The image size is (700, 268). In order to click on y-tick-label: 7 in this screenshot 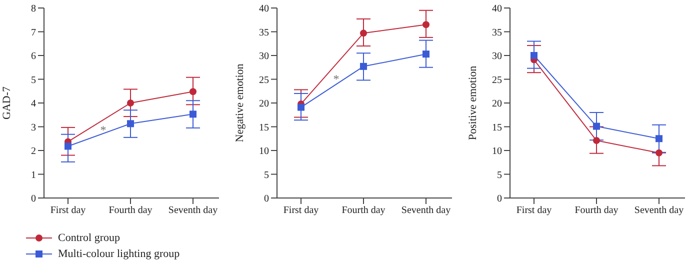, I will do `click(33, 32)`.